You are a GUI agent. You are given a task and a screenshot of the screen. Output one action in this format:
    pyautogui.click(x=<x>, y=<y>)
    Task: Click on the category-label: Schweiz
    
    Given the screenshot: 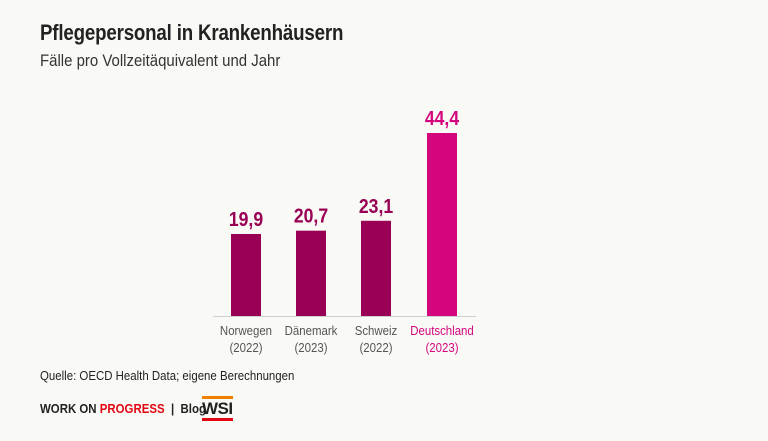 What is the action you would take?
    pyautogui.click(x=376, y=330)
    